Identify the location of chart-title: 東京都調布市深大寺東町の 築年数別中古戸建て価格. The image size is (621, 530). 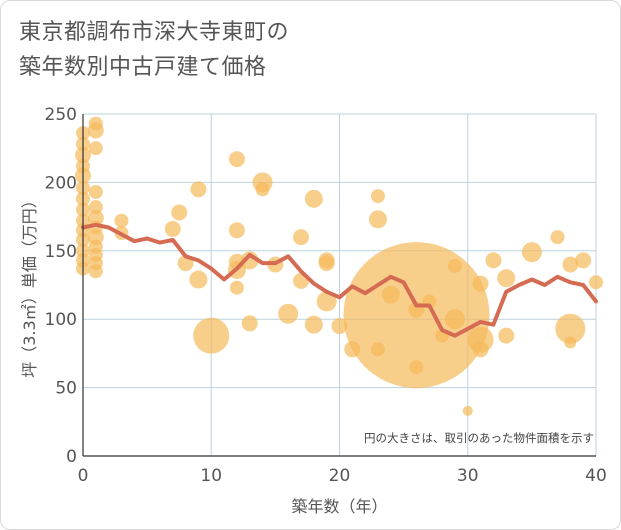
(299, 50).